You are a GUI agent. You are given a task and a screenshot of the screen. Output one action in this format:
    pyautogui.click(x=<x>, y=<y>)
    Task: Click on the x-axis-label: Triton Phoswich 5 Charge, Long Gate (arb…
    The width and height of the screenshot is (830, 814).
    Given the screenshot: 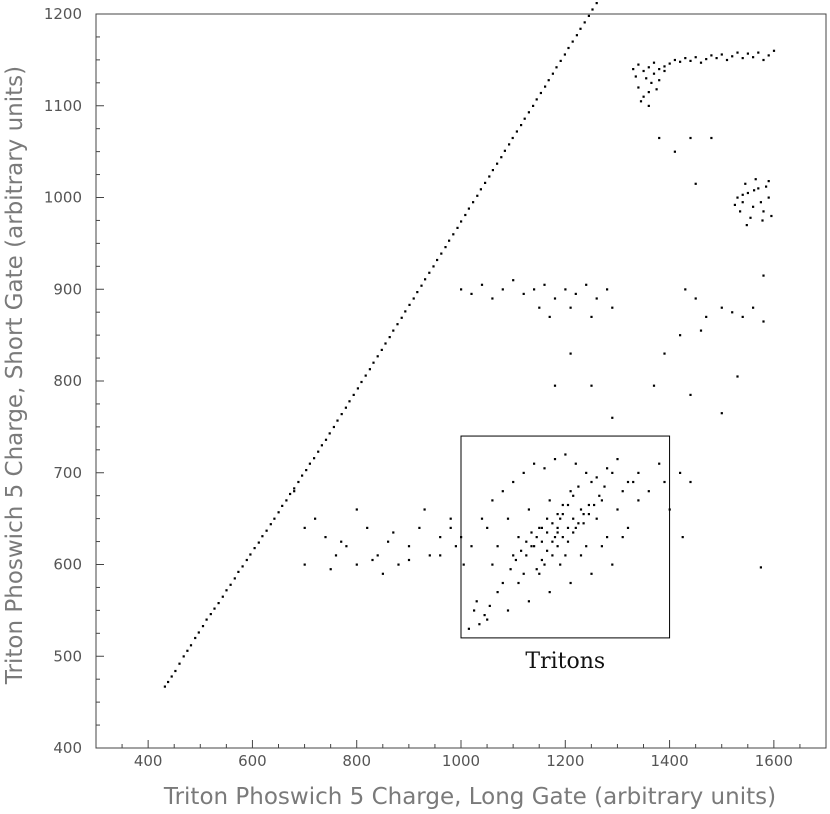 What is the action you would take?
    pyautogui.click(x=469, y=797)
    